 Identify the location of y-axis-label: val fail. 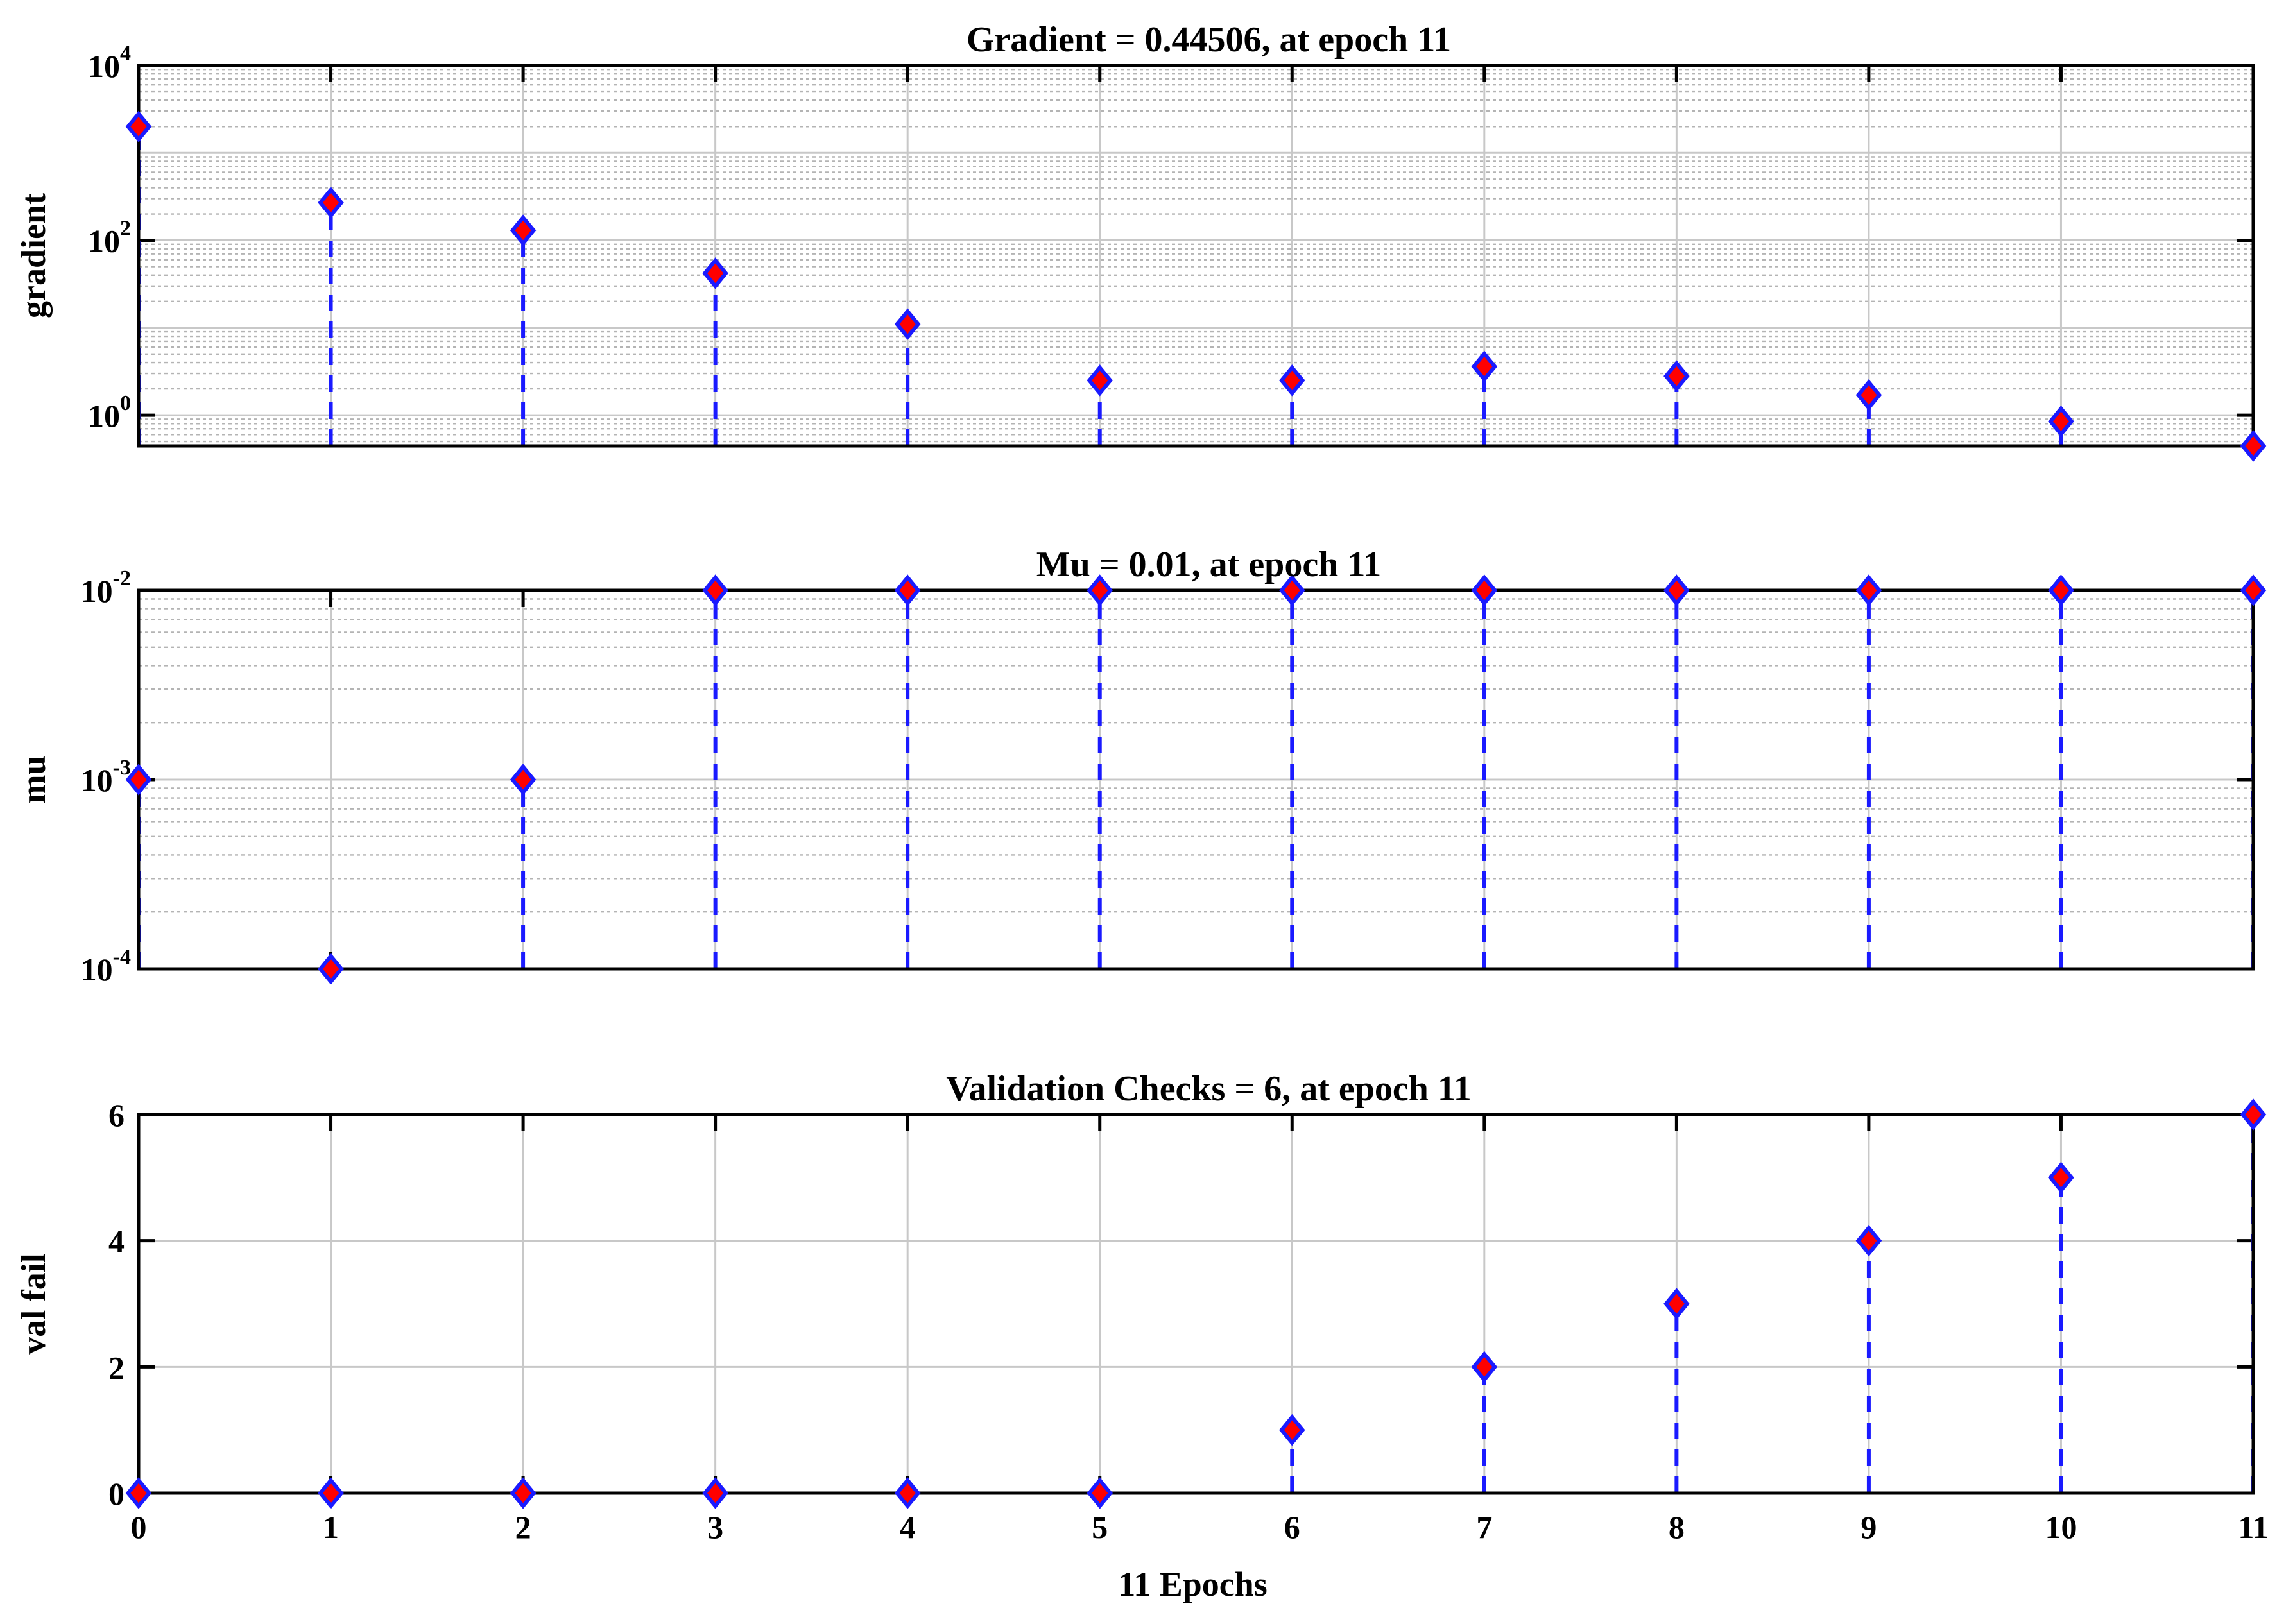
(34, 1304).